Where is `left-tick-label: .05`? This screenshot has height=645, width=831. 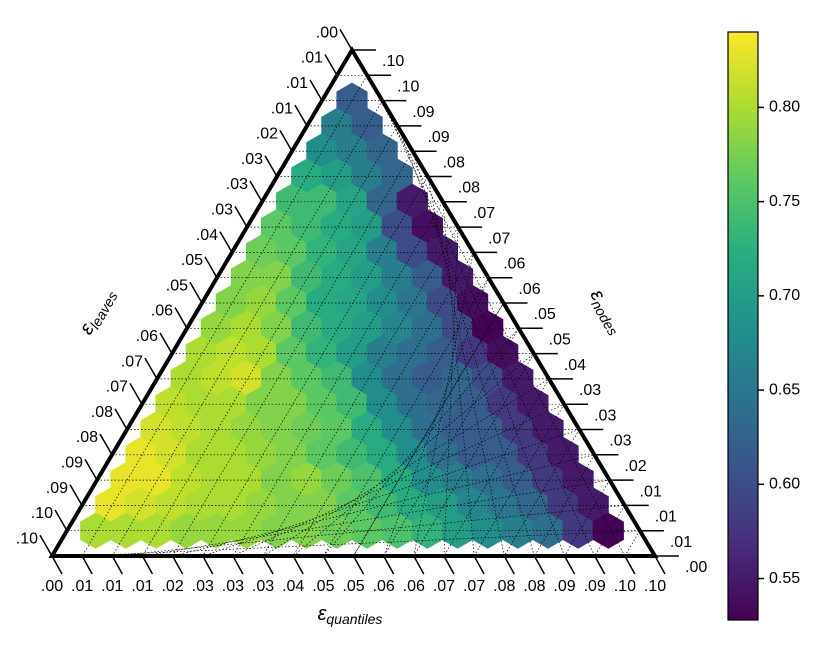
left-tick-label: .05 is located at coordinates (177, 285).